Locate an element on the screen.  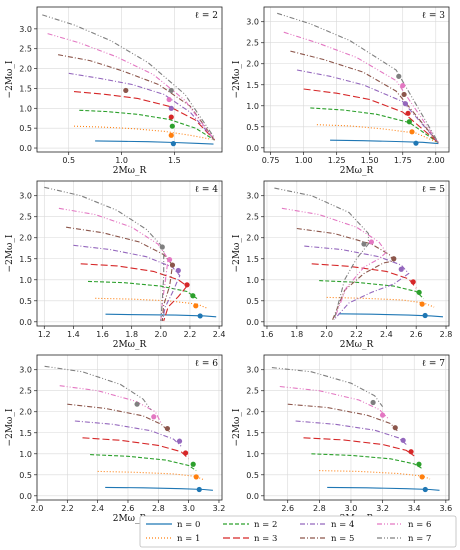
ell-label: ℓ = 6 is located at coordinates (207, 364).